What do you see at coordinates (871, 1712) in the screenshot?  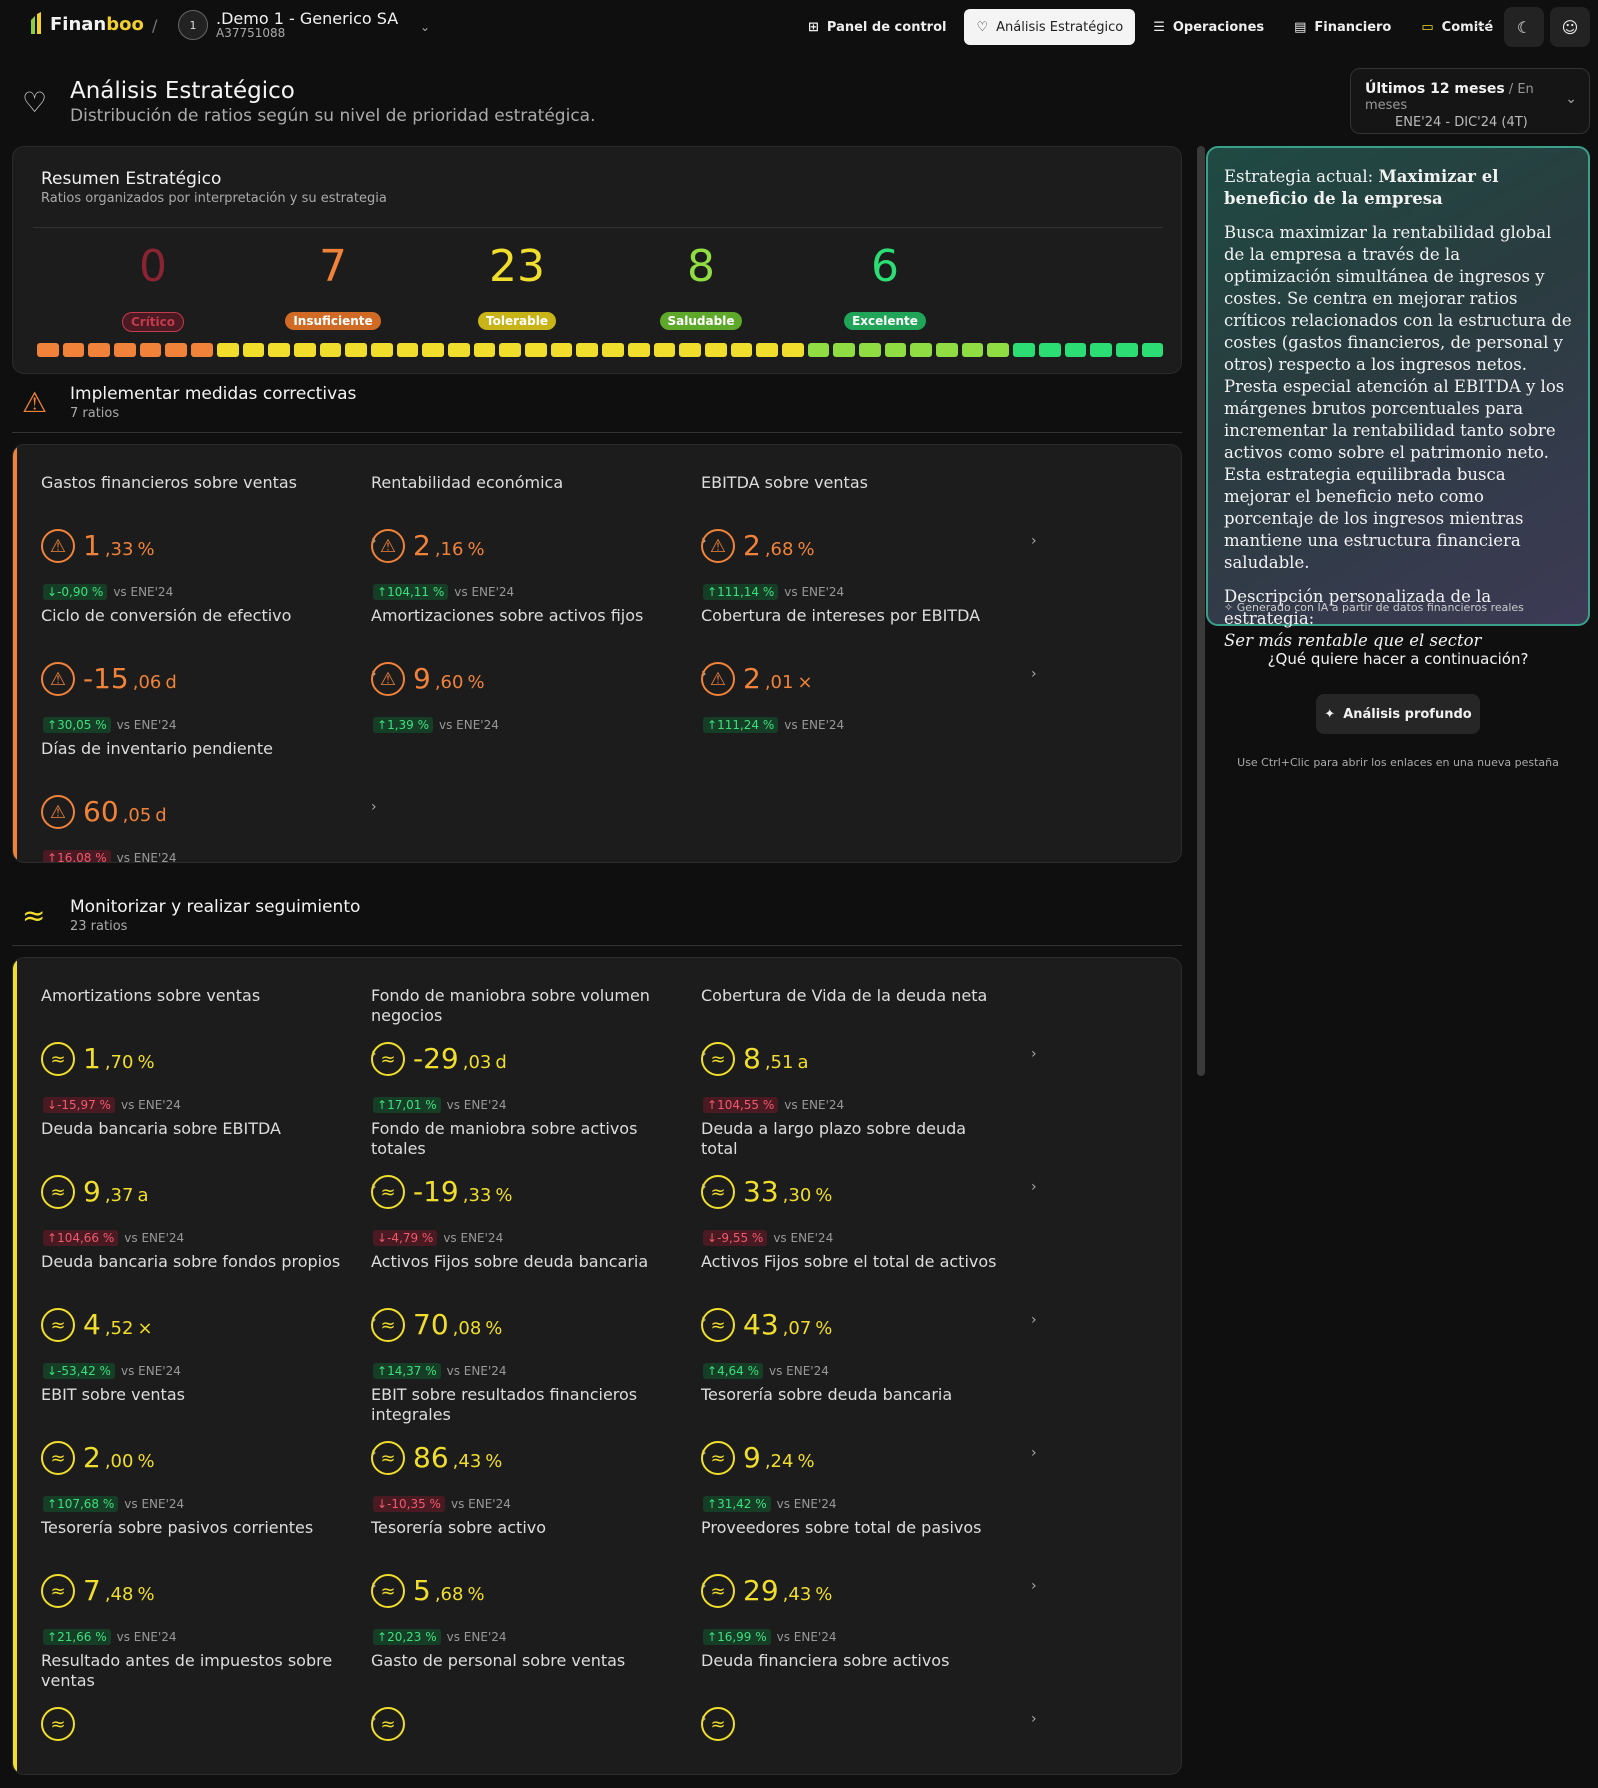 I see `ratio-card: Deuda financiera sobre activos ≈ ›` at bounding box center [871, 1712].